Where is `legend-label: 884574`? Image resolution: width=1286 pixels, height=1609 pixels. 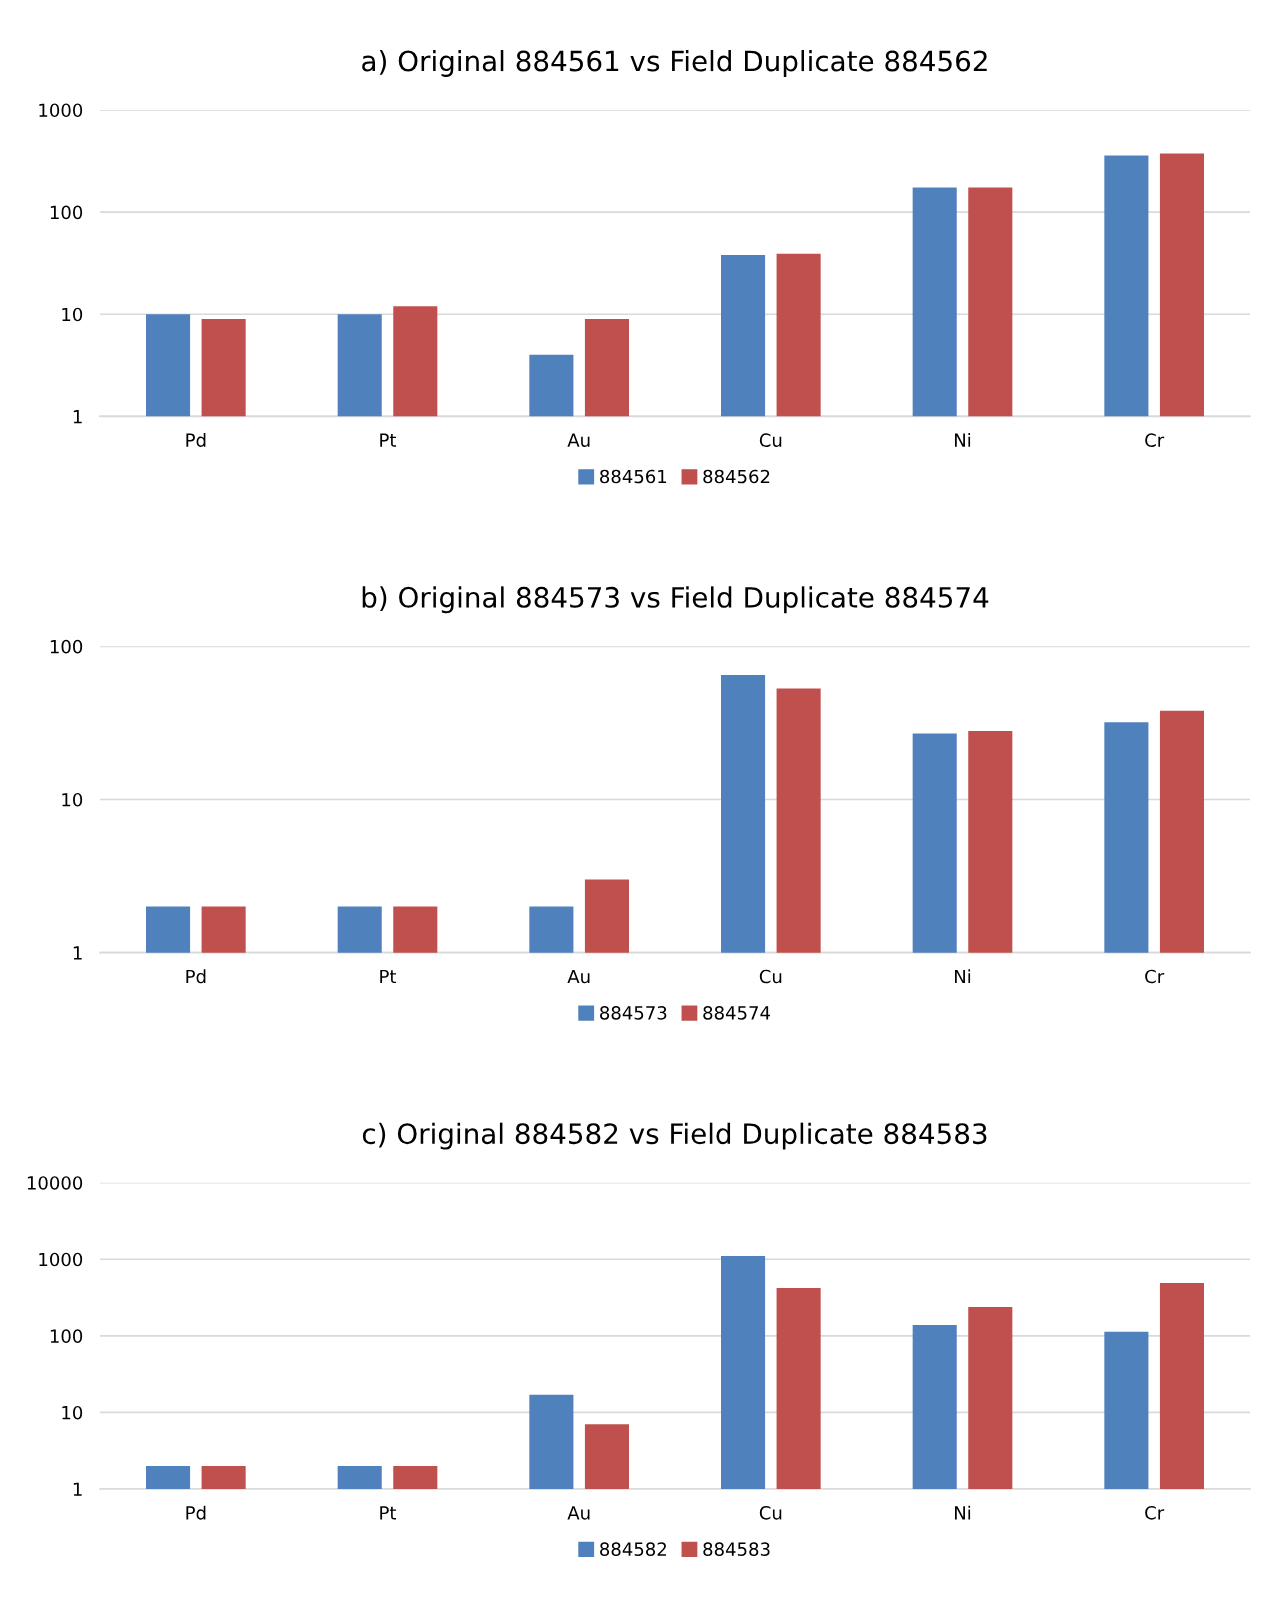
legend-label: 884574 is located at coordinates (736, 1013).